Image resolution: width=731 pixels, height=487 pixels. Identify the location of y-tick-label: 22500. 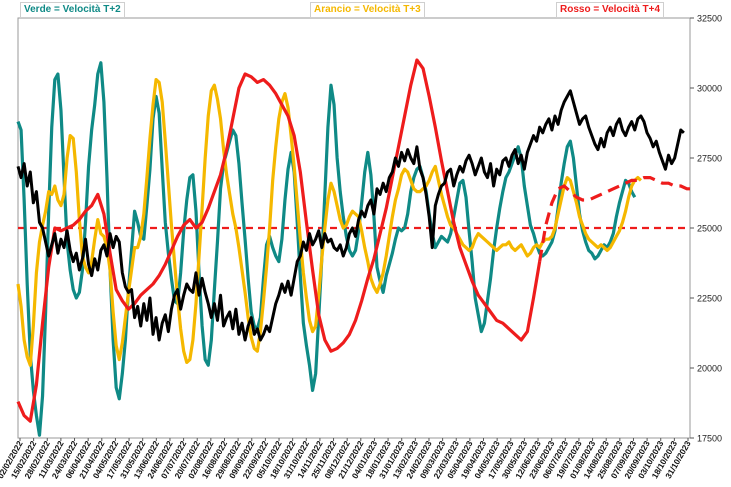
(709, 299).